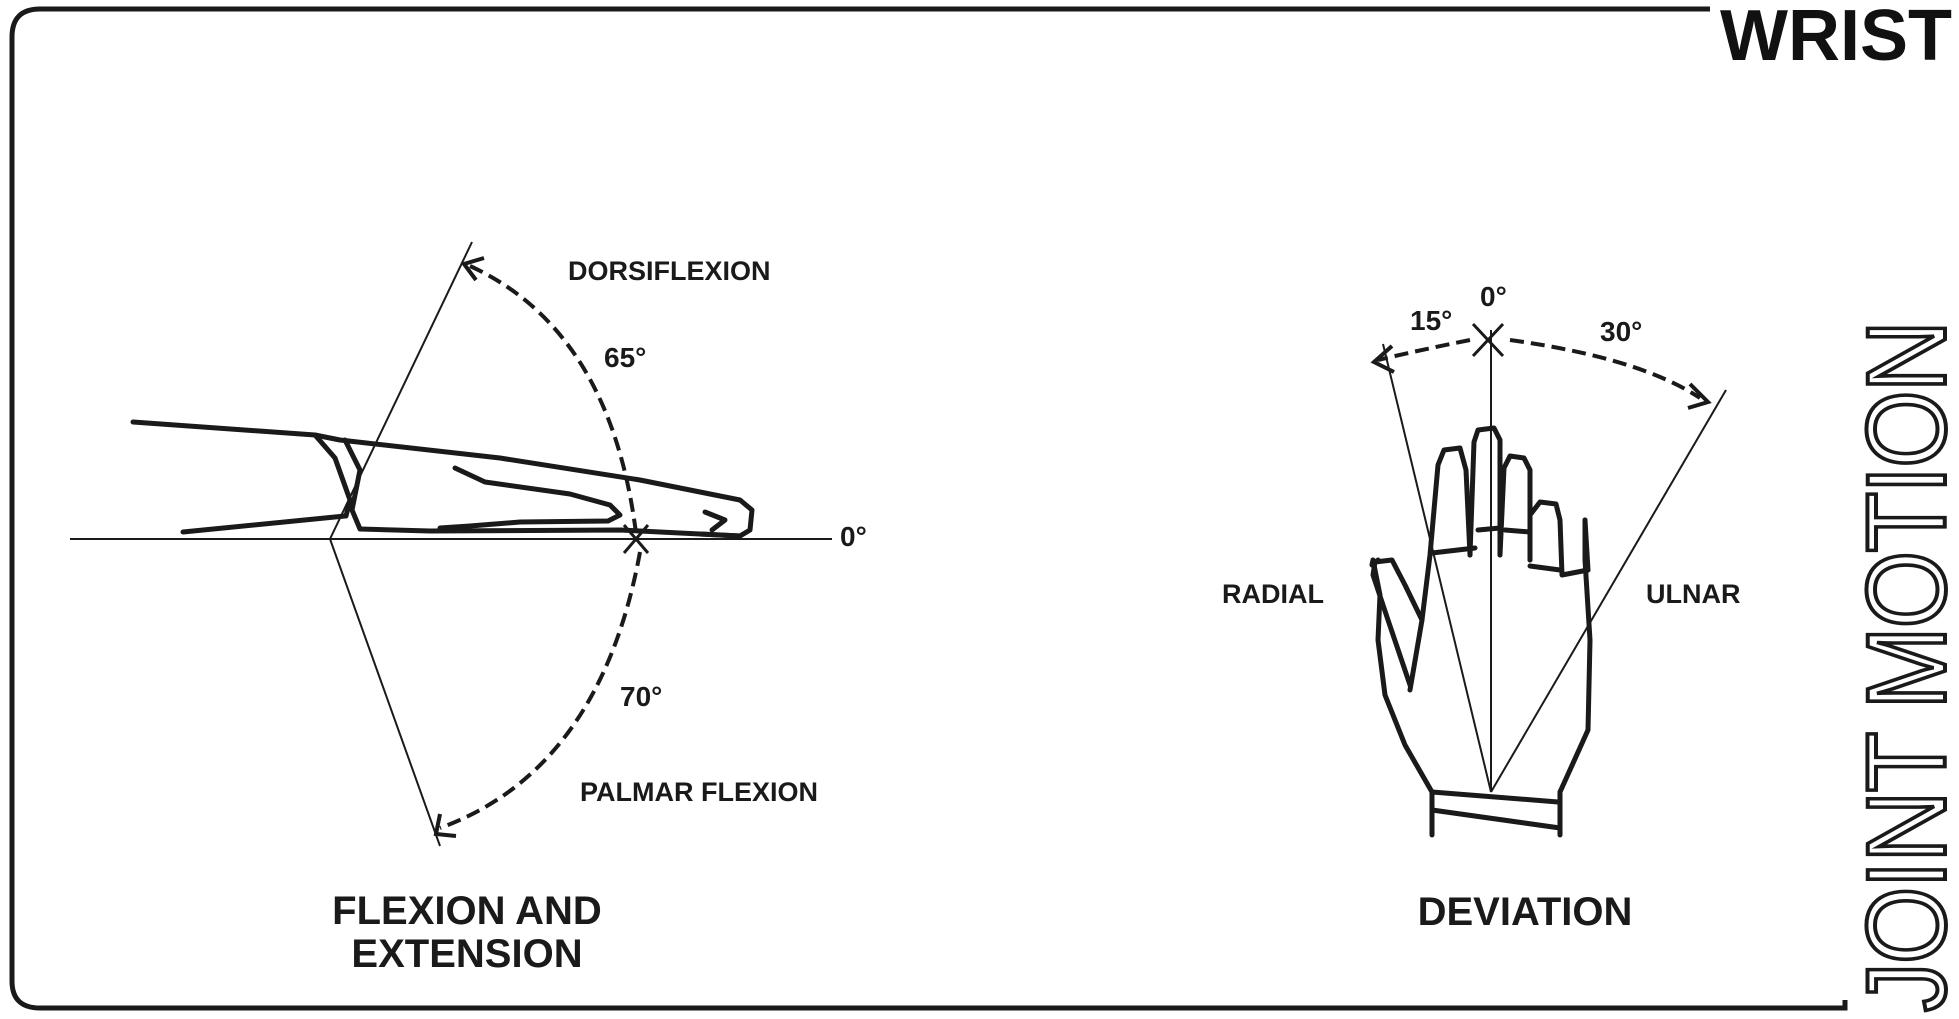  I want to click on ulnar-angle: 30°, so click(1621, 331).